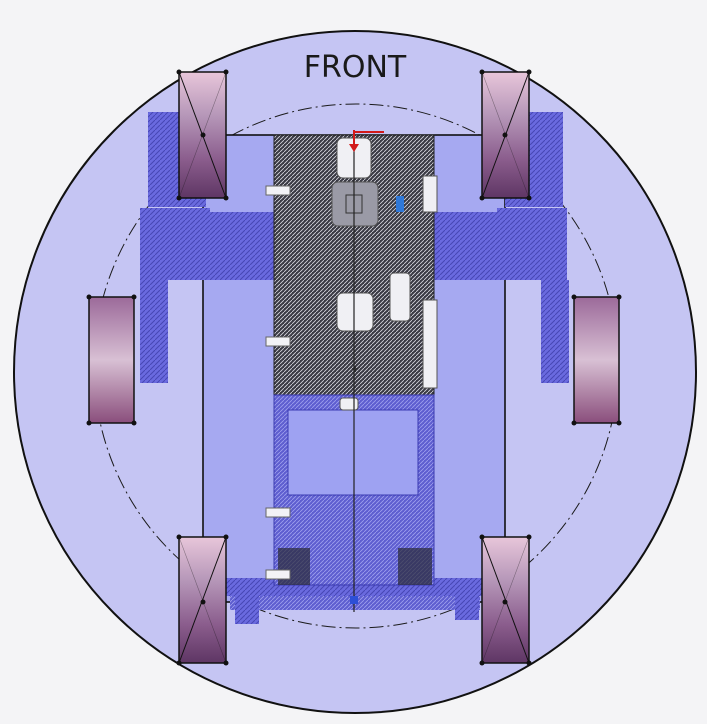  I want to click on motor-icon, so click(355, 182).